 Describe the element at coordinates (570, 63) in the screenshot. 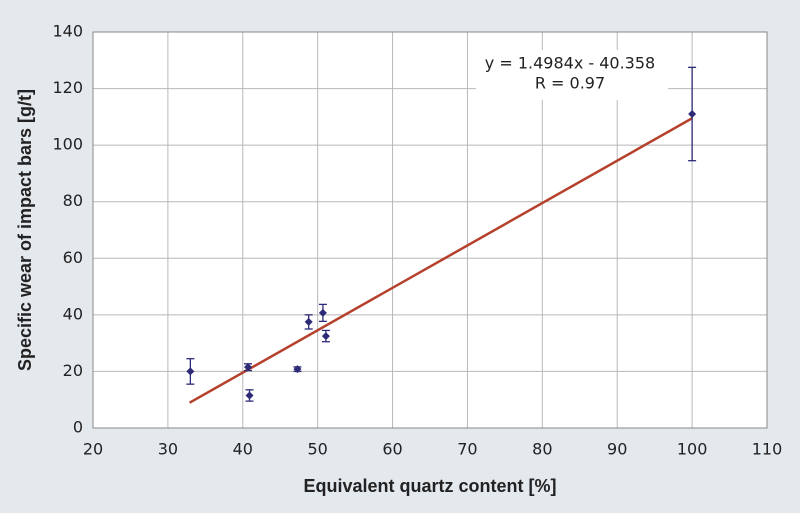

I see `annotation: y = 1.4984x - 40.358` at that location.